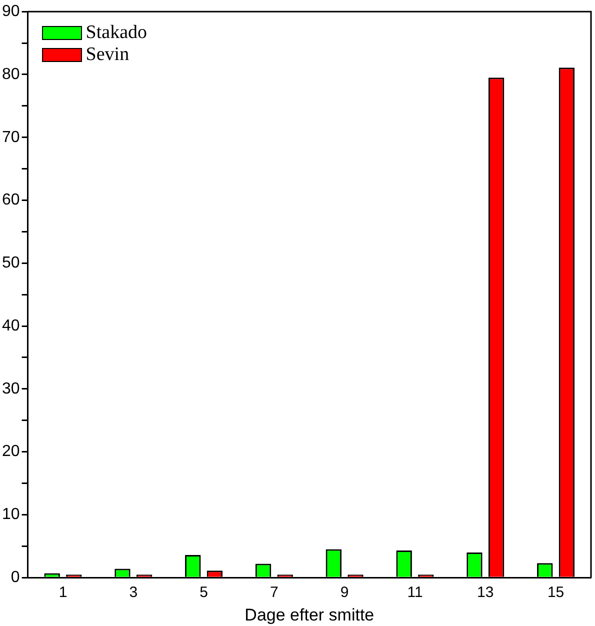 Image resolution: width=595 pixels, height=626 pixels. What do you see at coordinates (415, 593) in the screenshot?
I see `x-tick-label: 11` at bounding box center [415, 593].